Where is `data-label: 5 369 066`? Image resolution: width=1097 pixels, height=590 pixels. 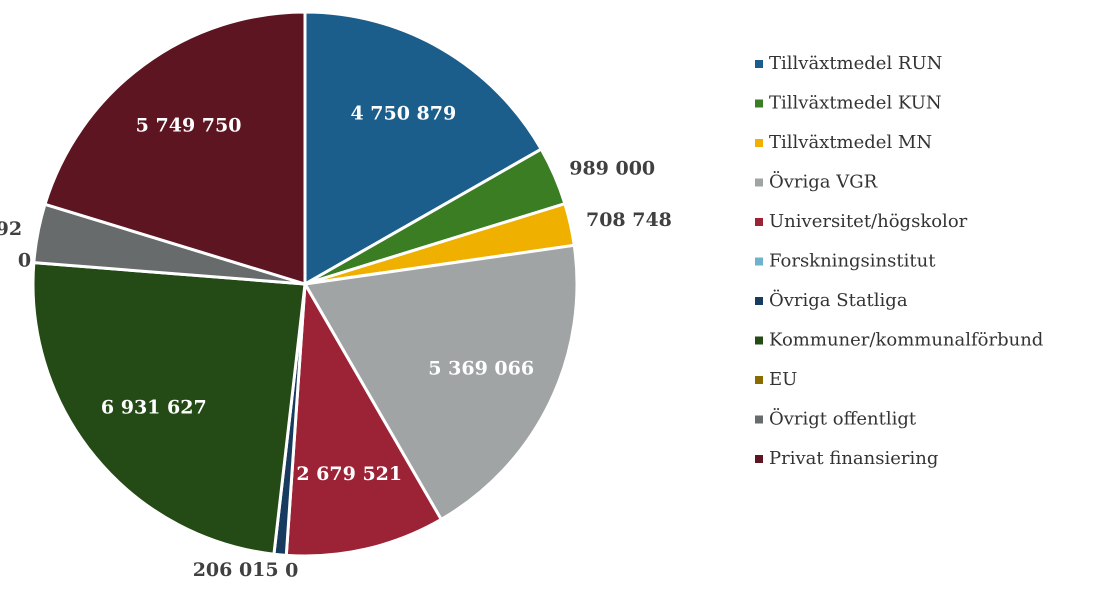 data-label: 5 369 066 is located at coordinates (481, 368).